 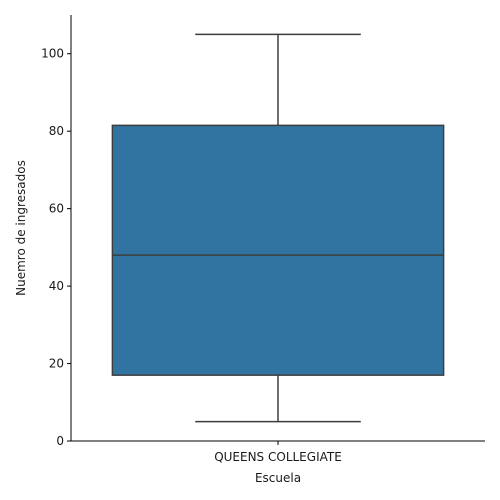 What do you see at coordinates (278, 457) in the screenshot?
I see `x-tick-label: QUEENS COLLEGIATE` at bounding box center [278, 457].